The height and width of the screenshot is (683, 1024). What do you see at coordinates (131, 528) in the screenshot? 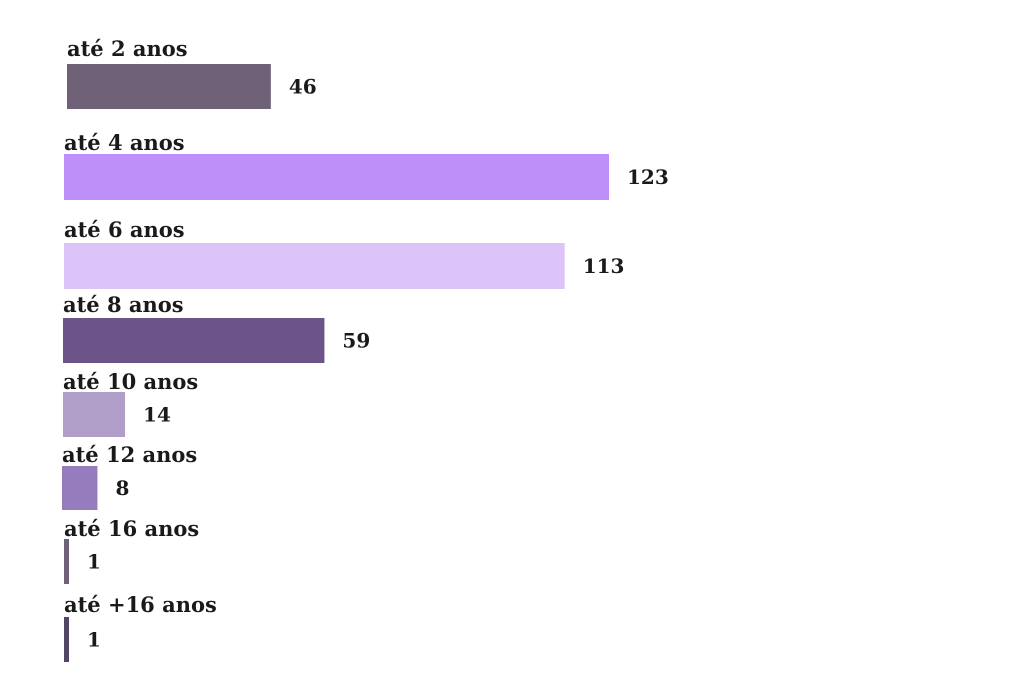
I see `category-label-ate-16-anos: até 16 anos` at bounding box center [131, 528].